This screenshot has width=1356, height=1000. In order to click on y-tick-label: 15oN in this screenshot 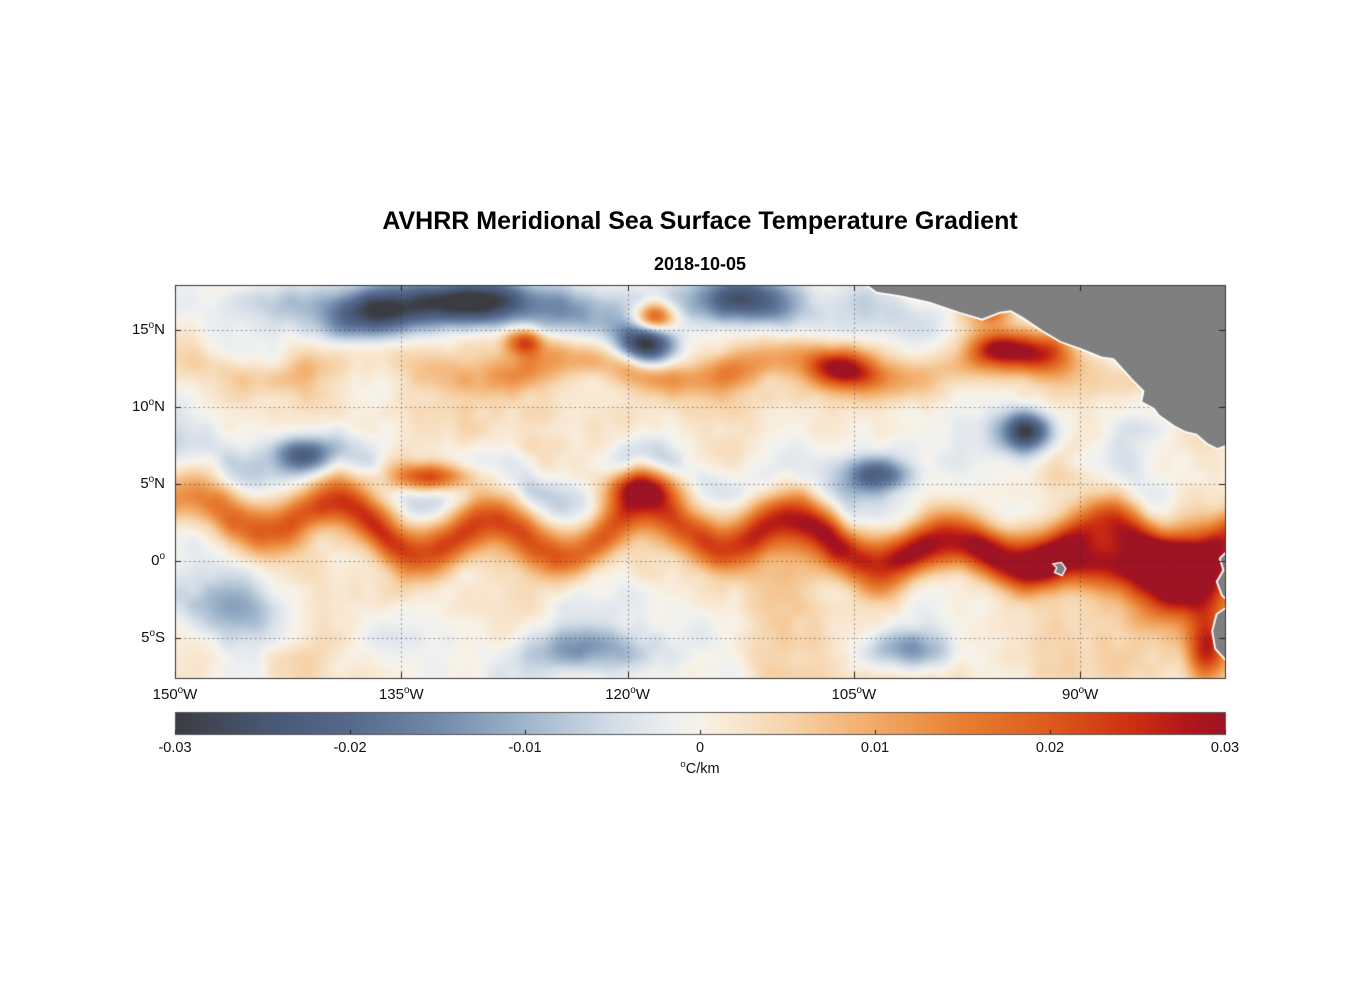, I will do `click(148, 328)`.